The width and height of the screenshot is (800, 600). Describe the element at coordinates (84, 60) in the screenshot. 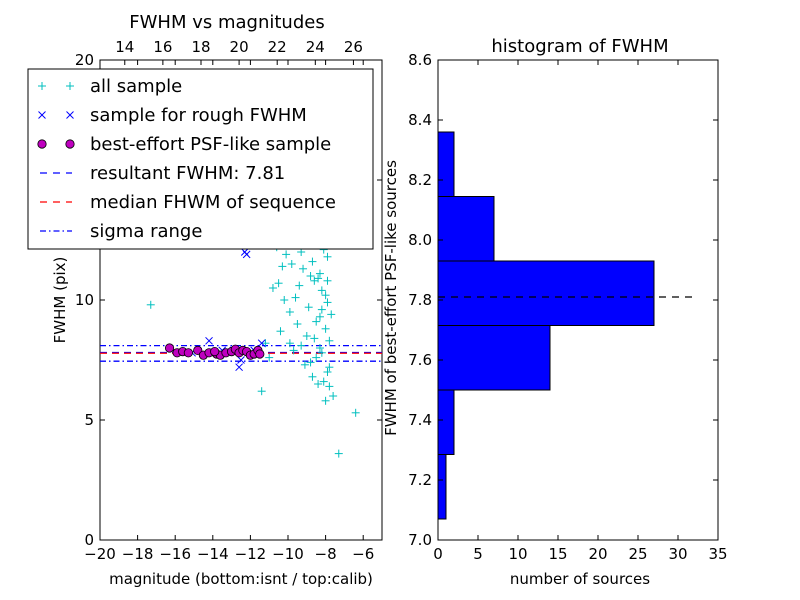

I see `y-tick-label: 20` at that location.